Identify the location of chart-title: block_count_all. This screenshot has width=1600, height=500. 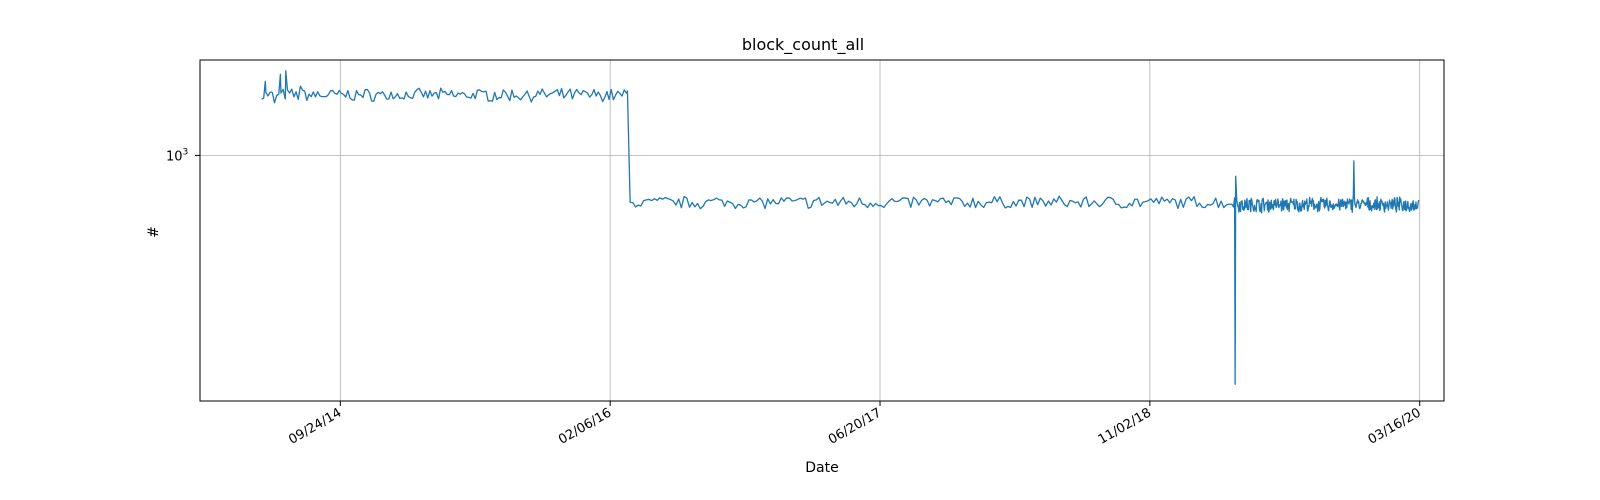
(803, 45).